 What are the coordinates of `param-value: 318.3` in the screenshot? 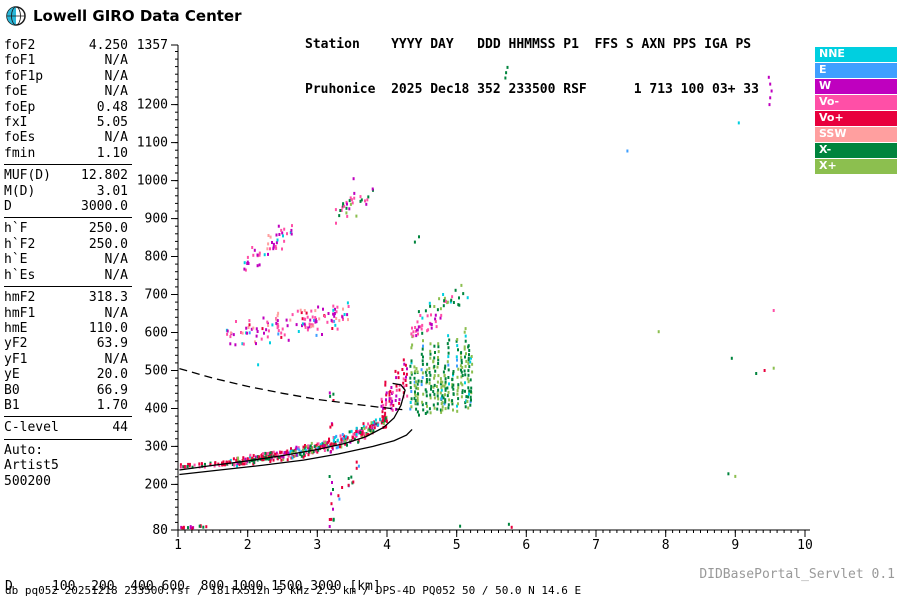 It's located at (108, 298).